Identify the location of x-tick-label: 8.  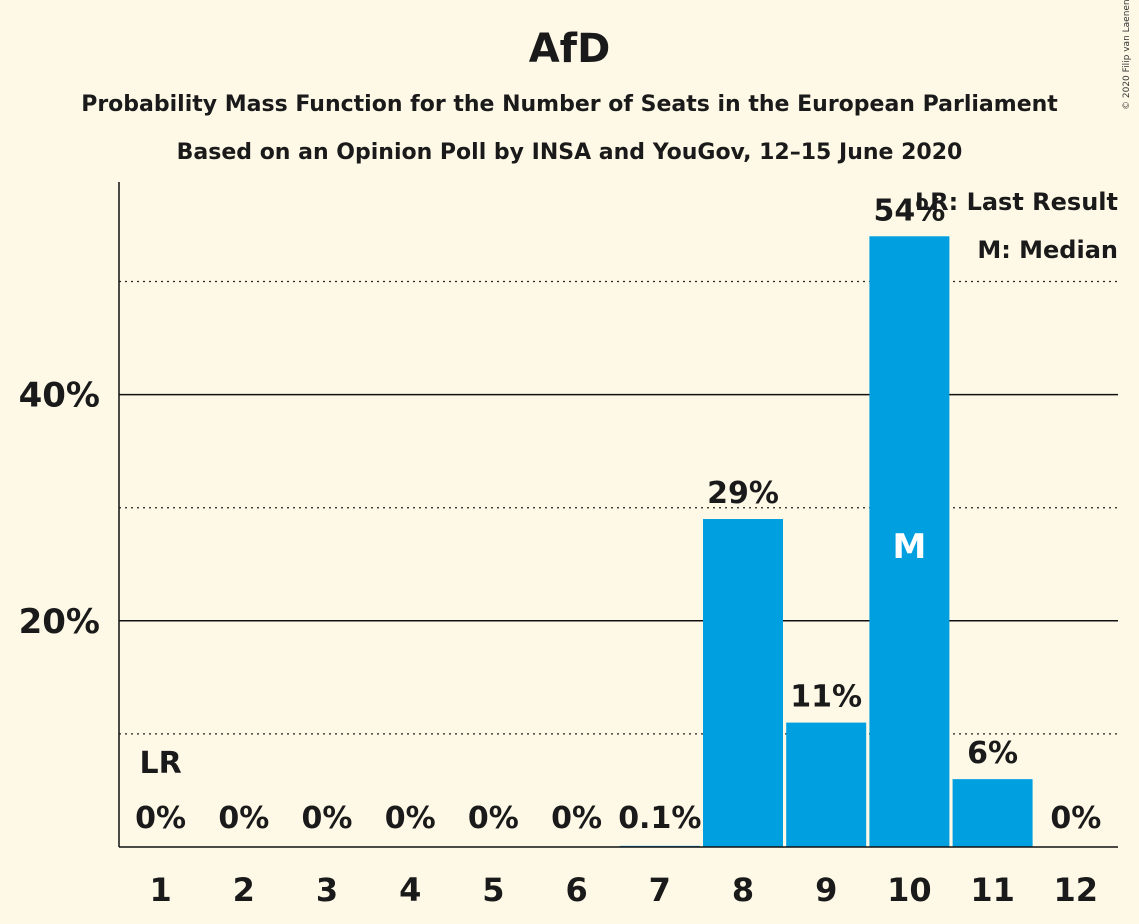
(743, 890).